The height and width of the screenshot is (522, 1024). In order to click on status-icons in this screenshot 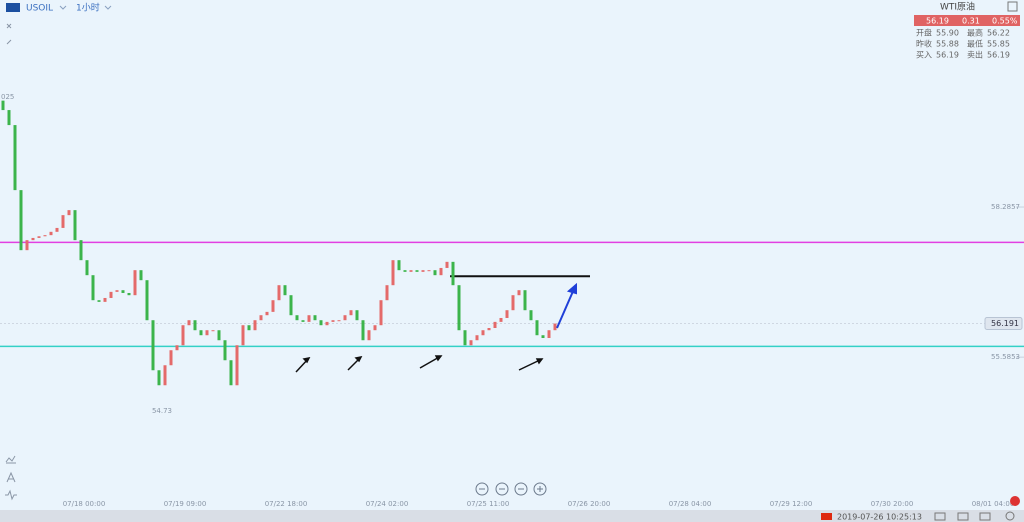, I will do `click(974, 516)`.